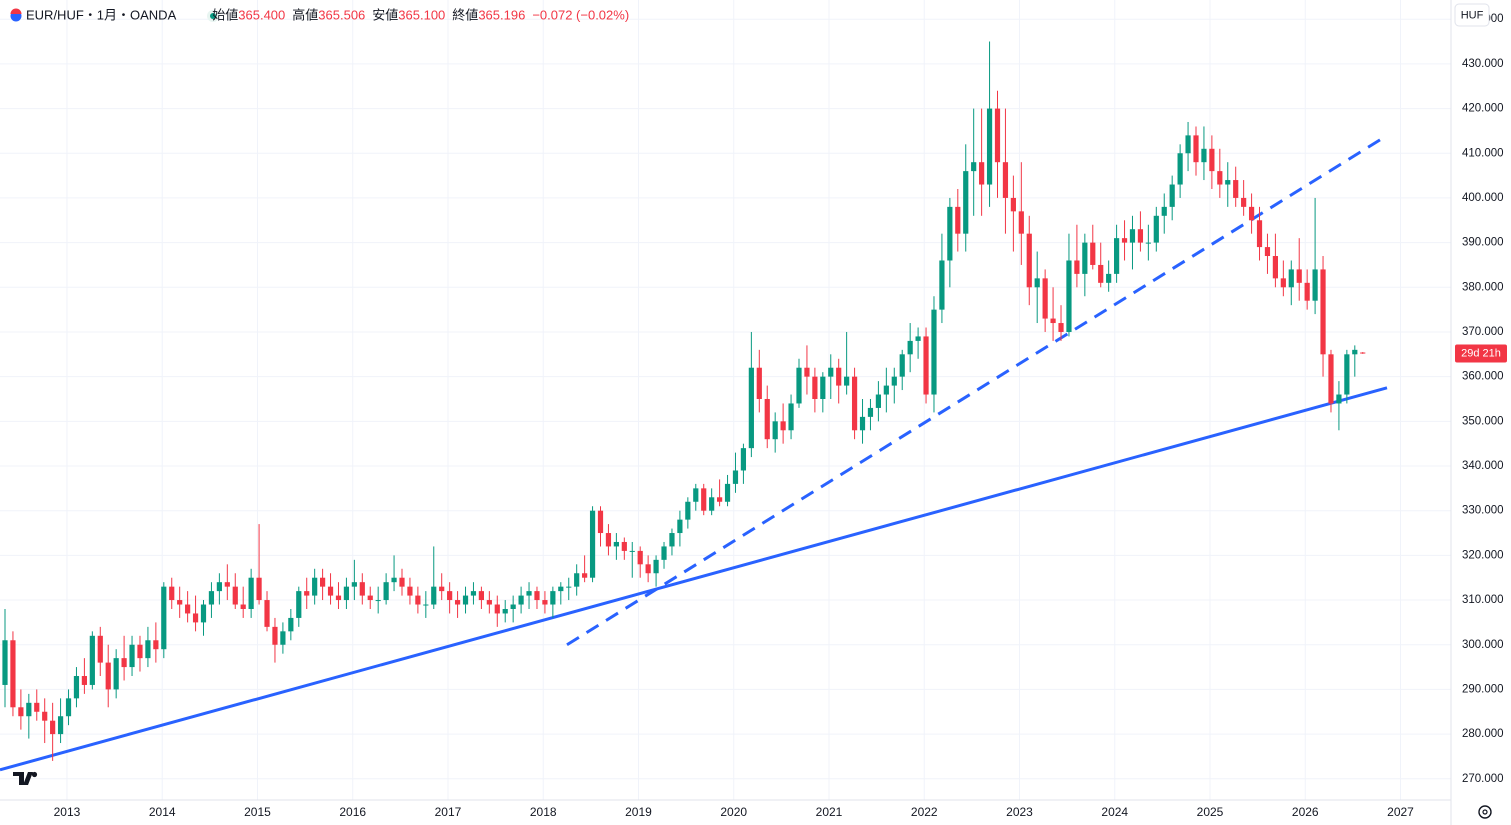 This screenshot has width=1511, height=825. What do you see at coordinates (1481, 353) in the screenshot?
I see `countdown-label: 29d 21h` at bounding box center [1481, 353].